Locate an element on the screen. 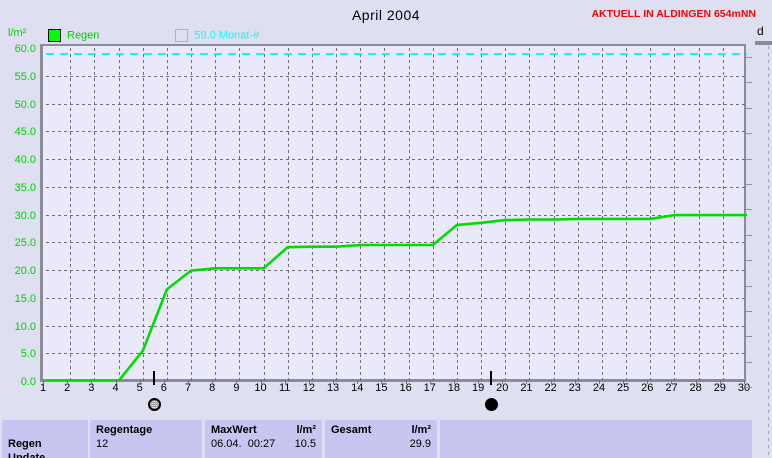 This screenshot has width=772, height=458. x-tick-label: 15 is located at coordinates (381, 388).